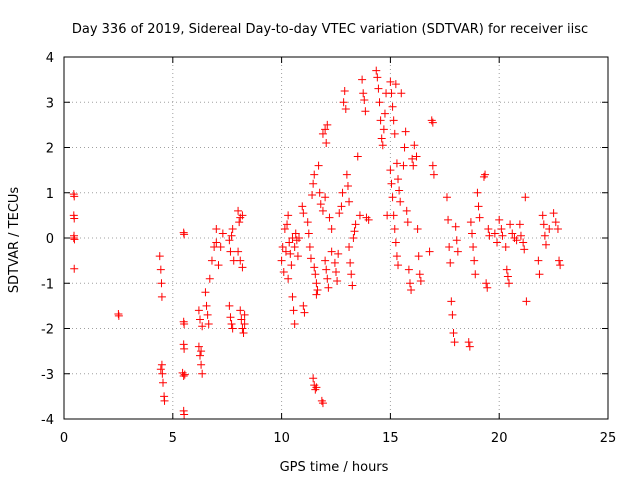 The image size is (640, 480). What do you see at coordinates (390, 438) in the screenshot?
I see `x-tick-label: 15` at bounding box center [390, 438].